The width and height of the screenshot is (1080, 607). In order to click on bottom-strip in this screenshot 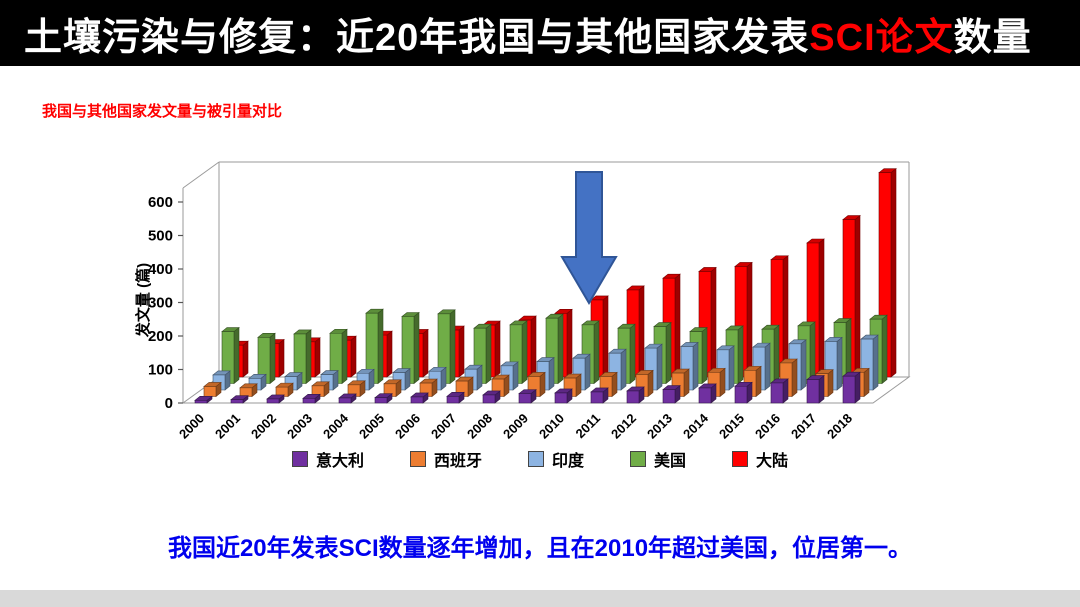, I will do `click(540, 598)`.